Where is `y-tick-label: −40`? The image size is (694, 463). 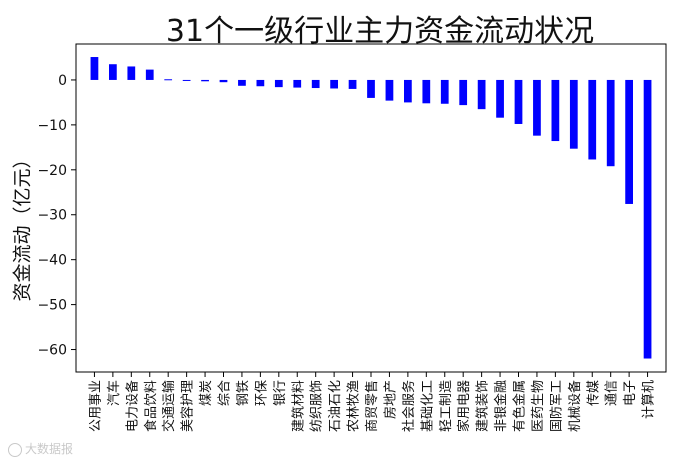
y-tick-label: −40 is located at coordinates (52, 261).